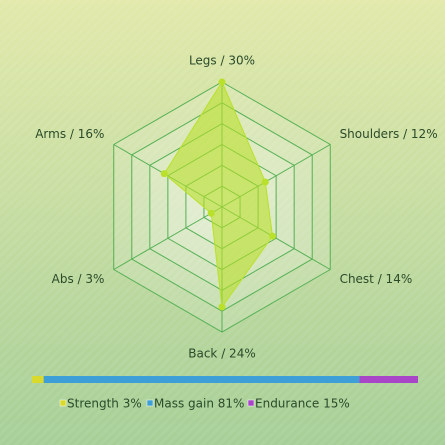 This screenshot has height=445, width=445. Describe the element at coordinates (78, 279) in the screenshot. I see `axis-label: Abs / 3%` at that location.